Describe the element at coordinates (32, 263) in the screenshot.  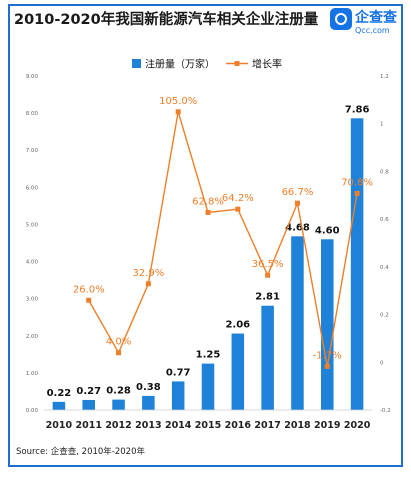
I see `y-left-tick-label: 4.00` at that location.